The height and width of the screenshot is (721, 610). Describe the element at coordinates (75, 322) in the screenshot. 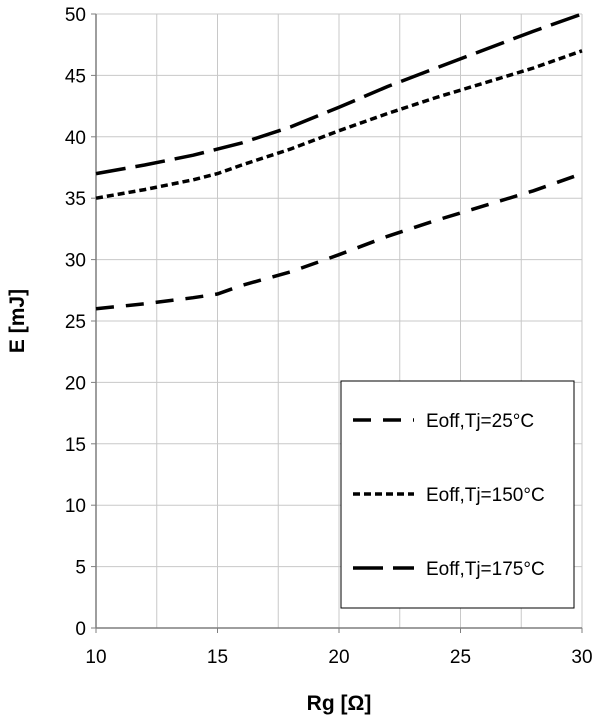

I see `y-tick-label: 25` at that location.